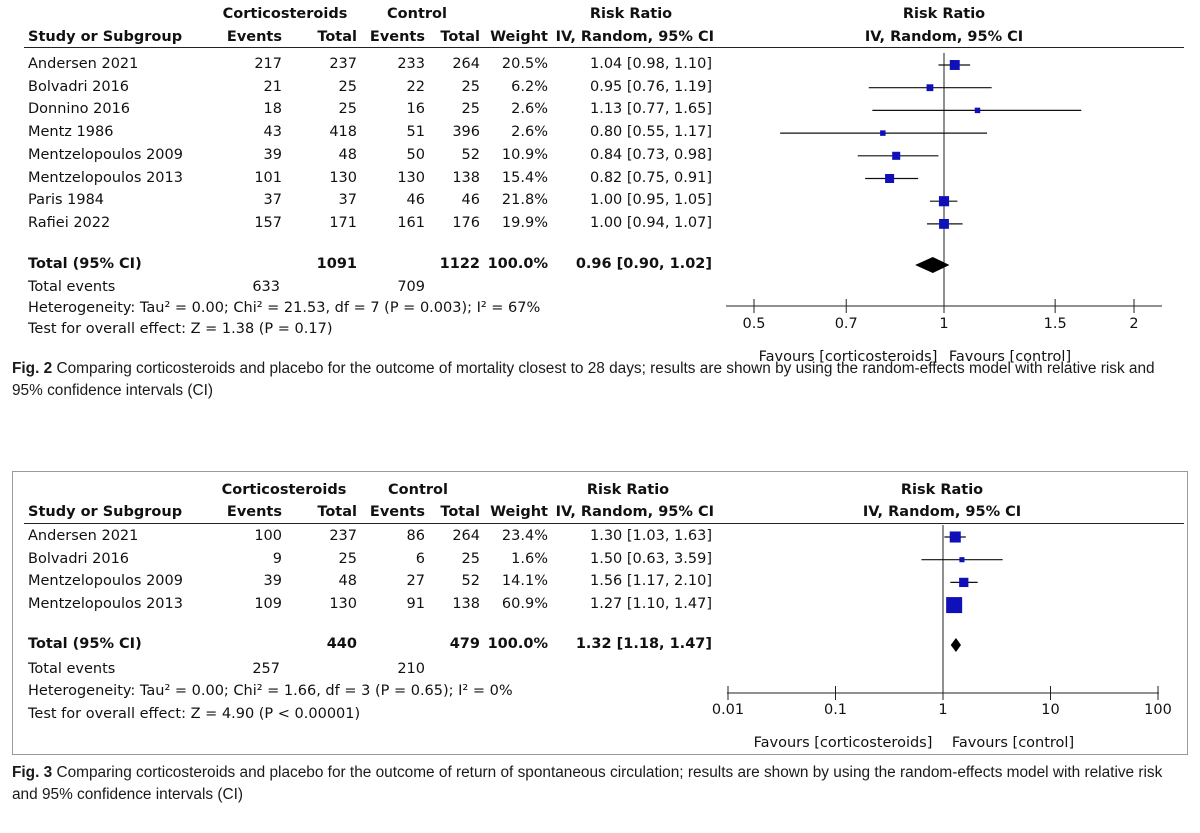 The image size is (1200, 833). Describe the element at coordinates (69, 222) in the screenshot. I see `study-name: Rafiei 2022` at that location.